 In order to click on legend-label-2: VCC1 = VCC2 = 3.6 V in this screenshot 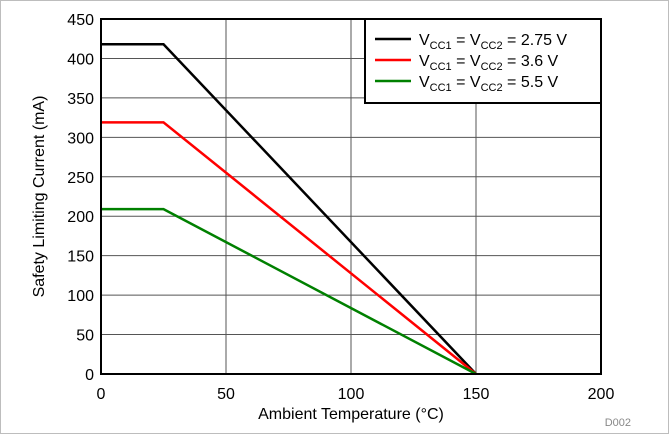, I will do `click(489, 63)`.